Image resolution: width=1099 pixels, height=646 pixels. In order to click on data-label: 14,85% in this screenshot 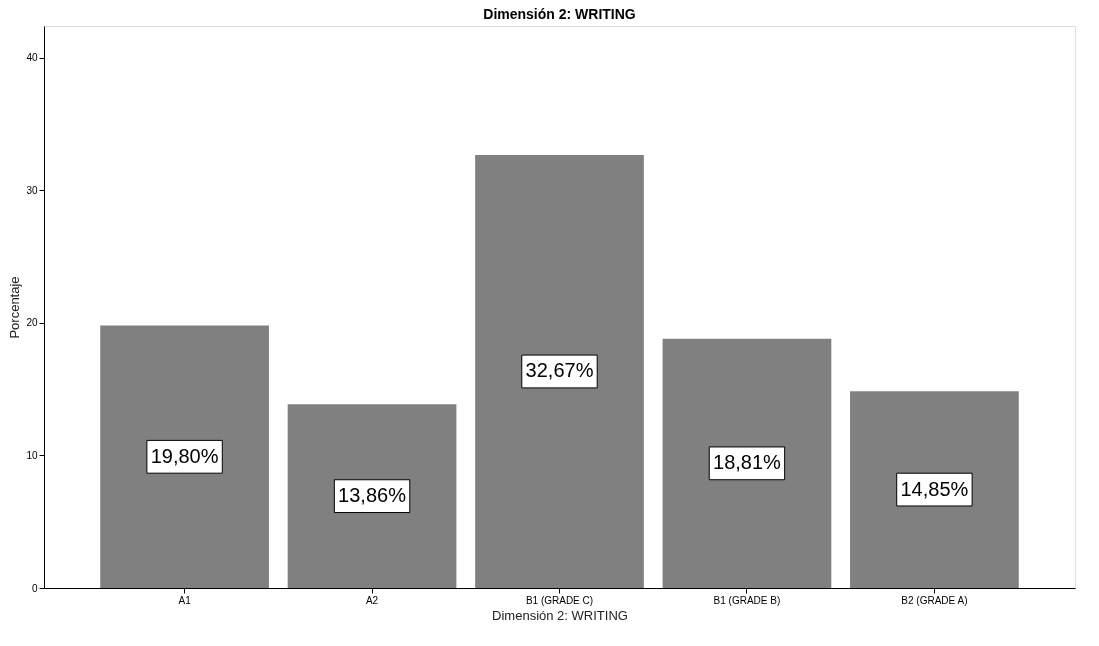, I will do `click(934, 488)`.